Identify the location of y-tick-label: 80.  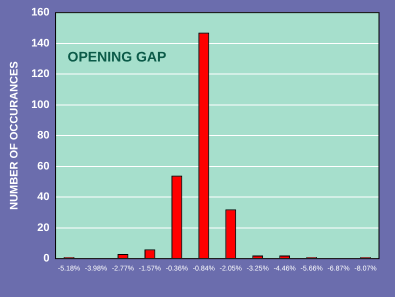
(43, 136).